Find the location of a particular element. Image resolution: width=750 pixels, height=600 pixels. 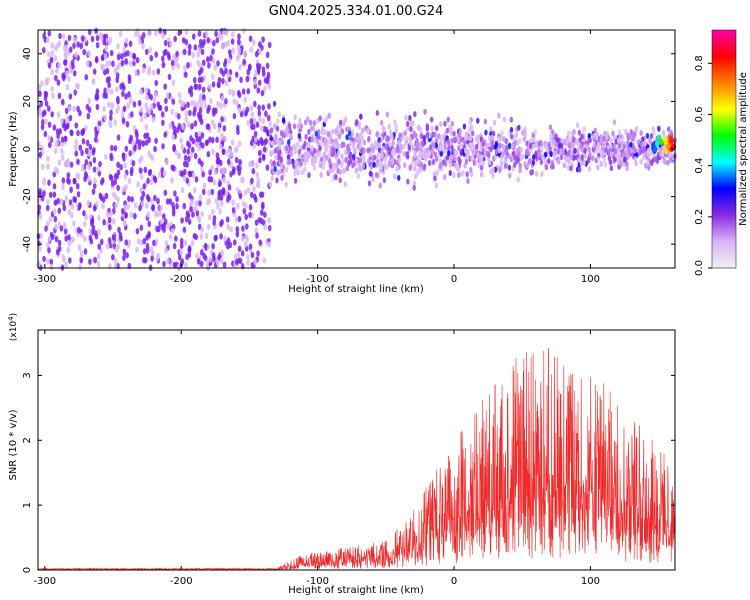

snr-y-multiplier: (x104) is located at coordinates (13, 327).